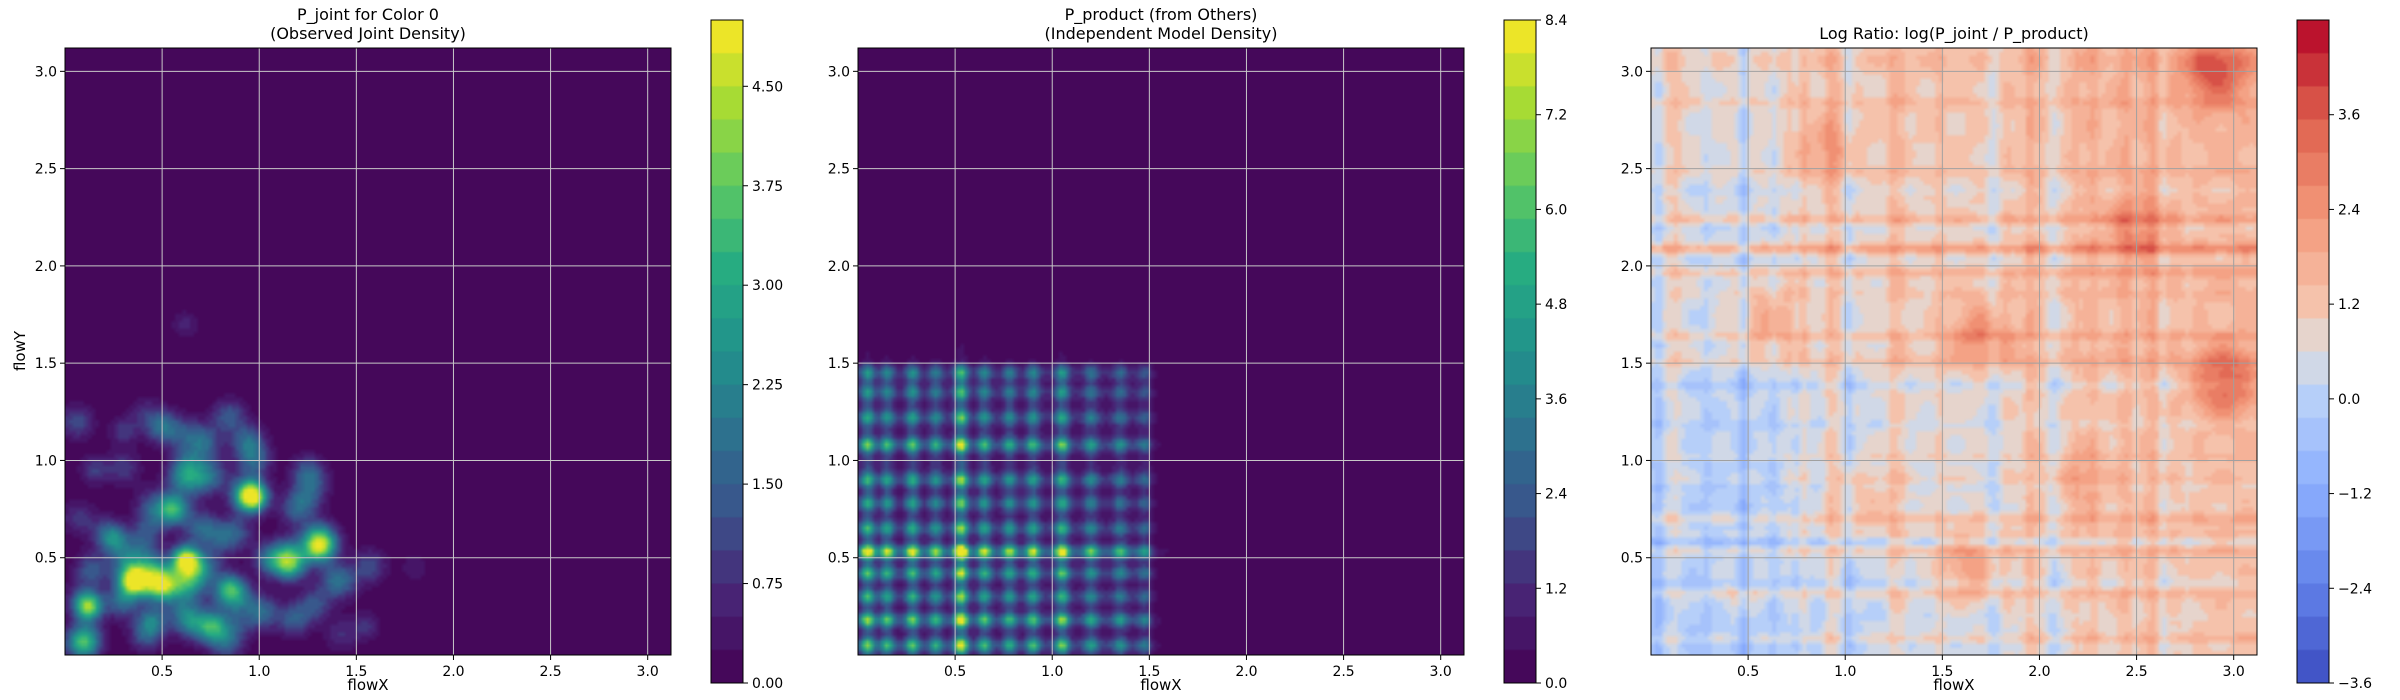 The width and height of the screenshot is (2400, 700). Describe the element at coordinates (2355, 684) in the screenshot. I see `colorbar-tick-label: −3.6` at that location.